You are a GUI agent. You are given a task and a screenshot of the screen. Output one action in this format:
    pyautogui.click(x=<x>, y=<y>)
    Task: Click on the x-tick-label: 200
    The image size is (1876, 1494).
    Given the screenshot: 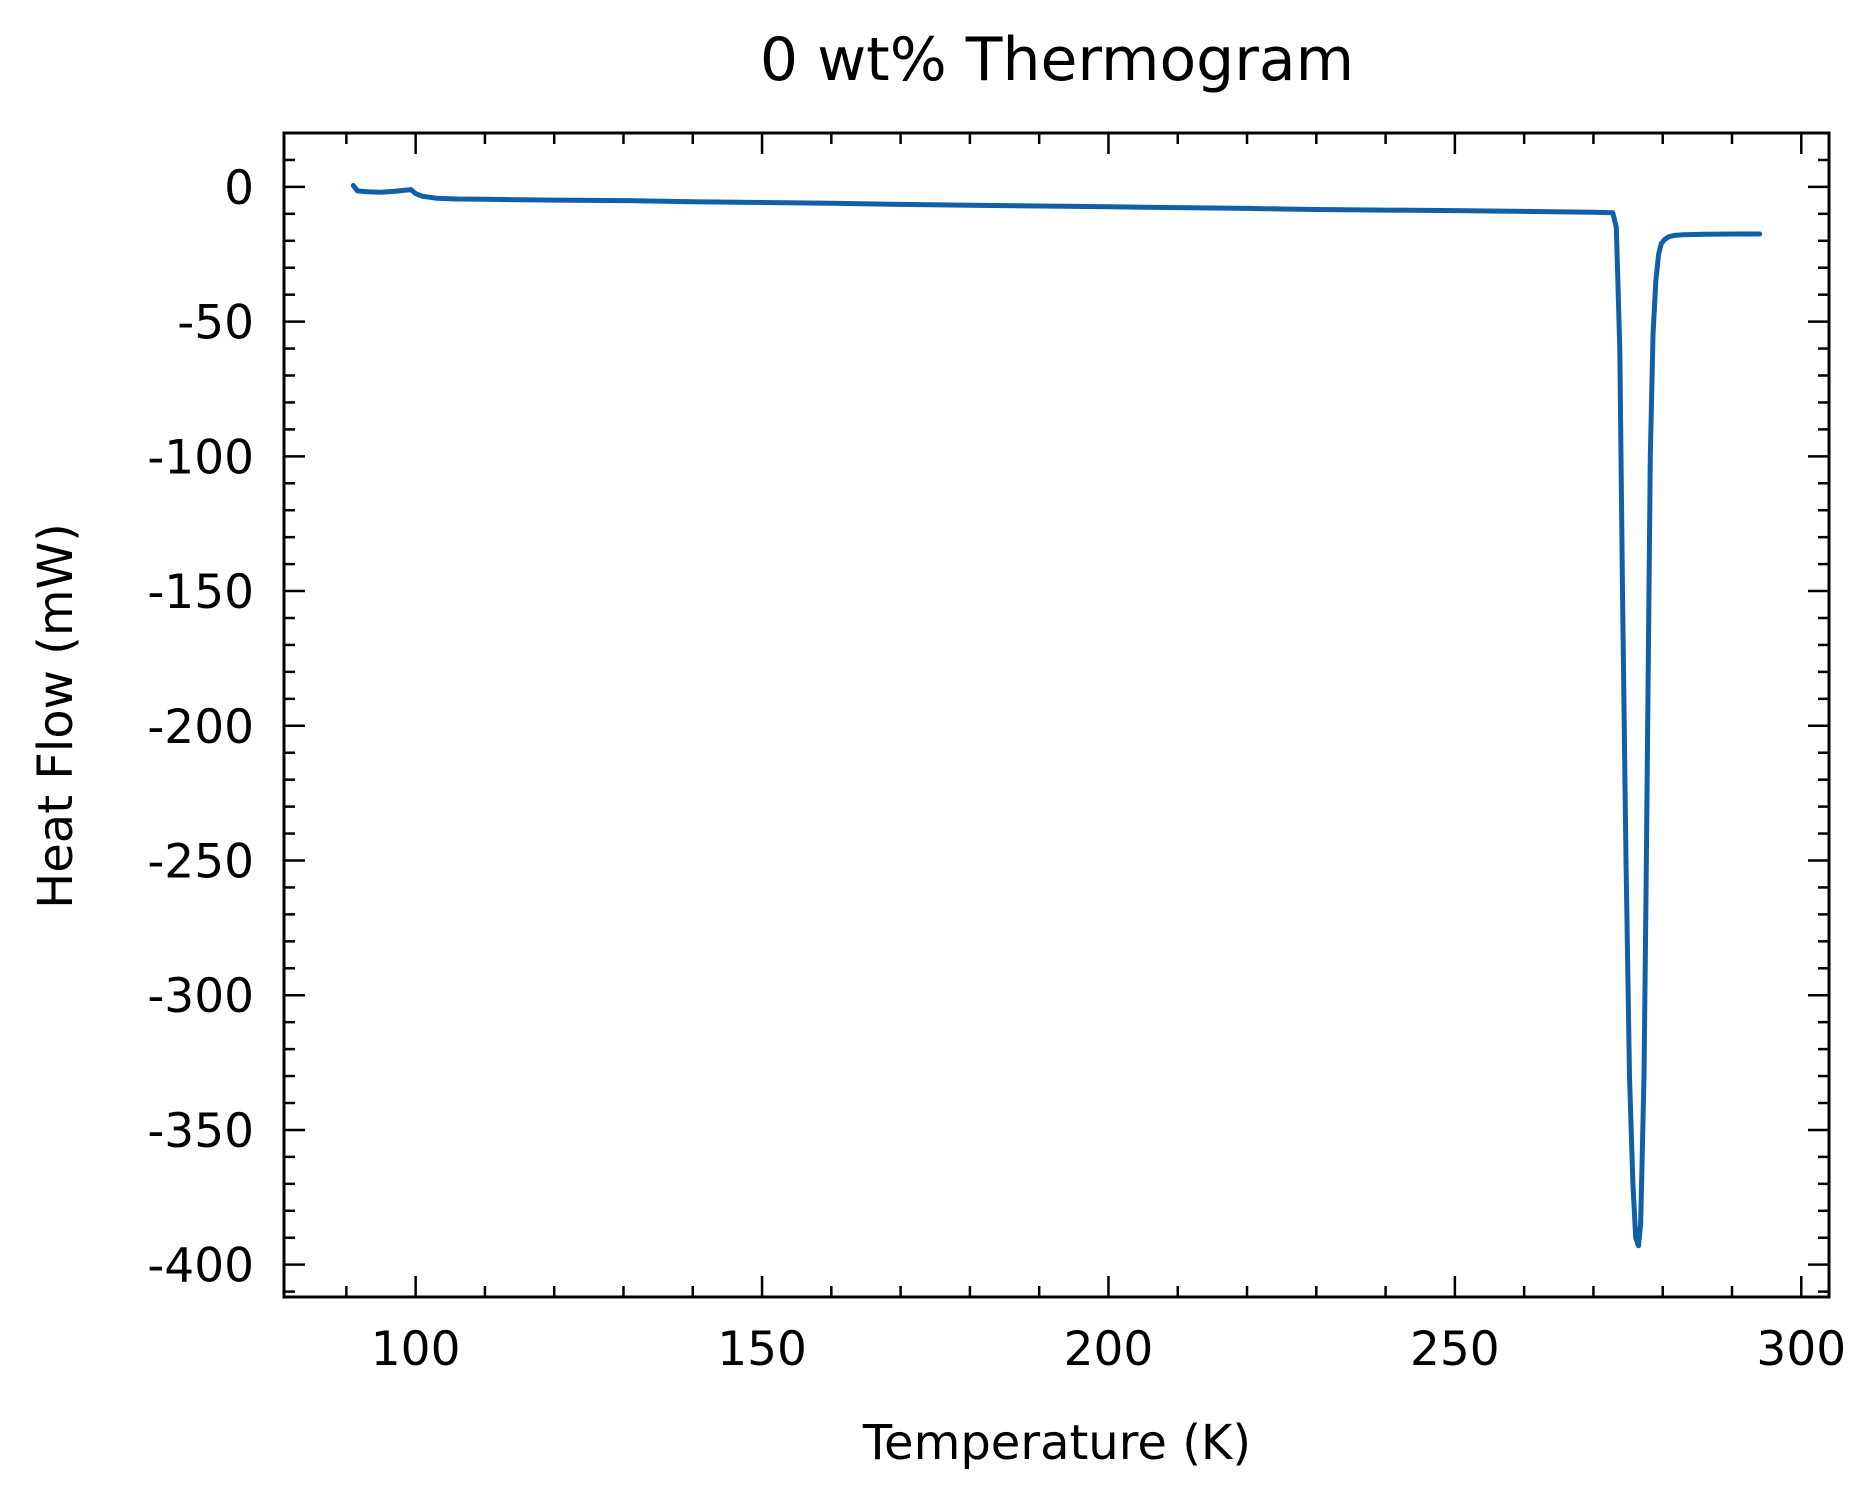 What is the action you would take?
    pyautogui.click(x=1109, y=1349)
    